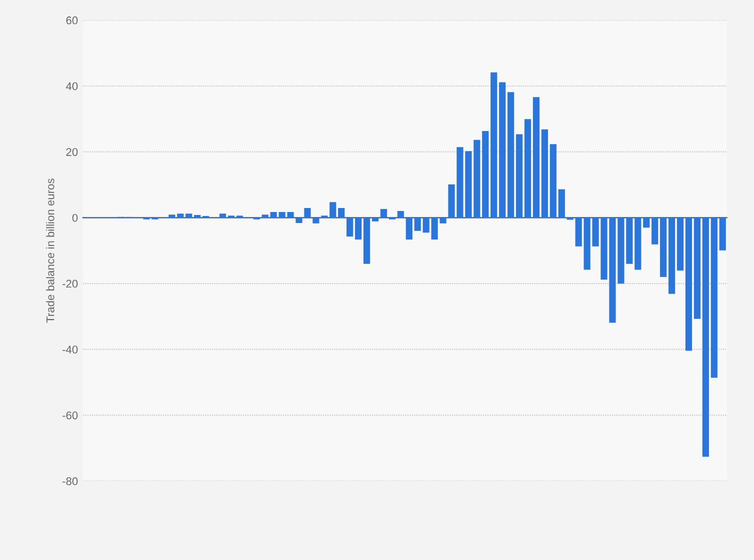  I want to click on y-tick-label: 20, so click(72, 152).